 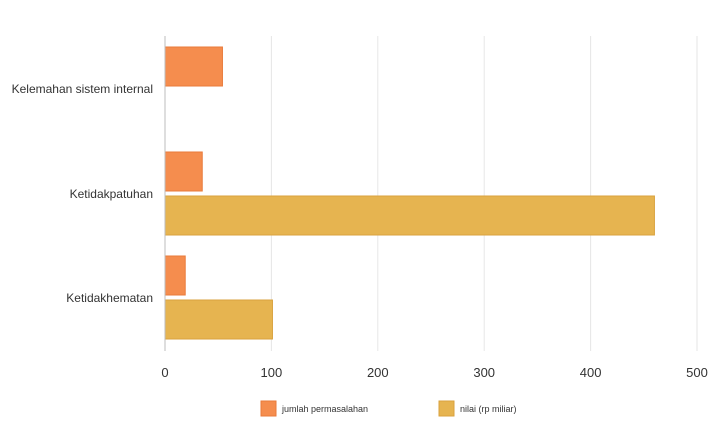 What do you see at coordinates (697, 372) in the screenshot?
I see `x-tick-label: 500` at bounding box center [697, 372].